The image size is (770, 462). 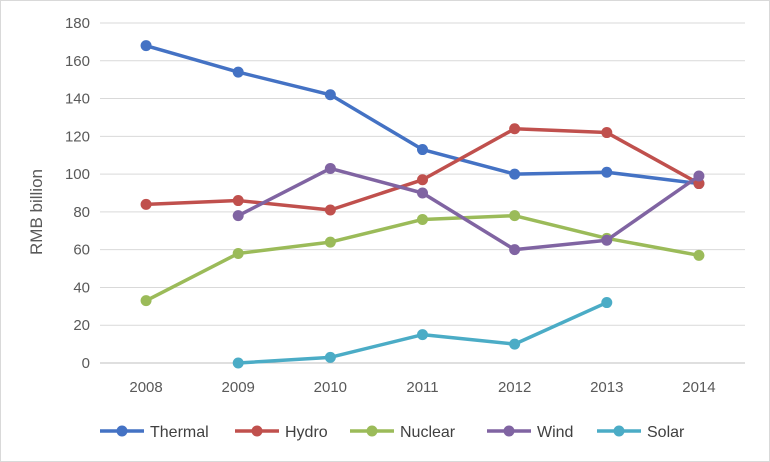 I want to click on legend-label-wind: Wind, so click(x=555, y=432).